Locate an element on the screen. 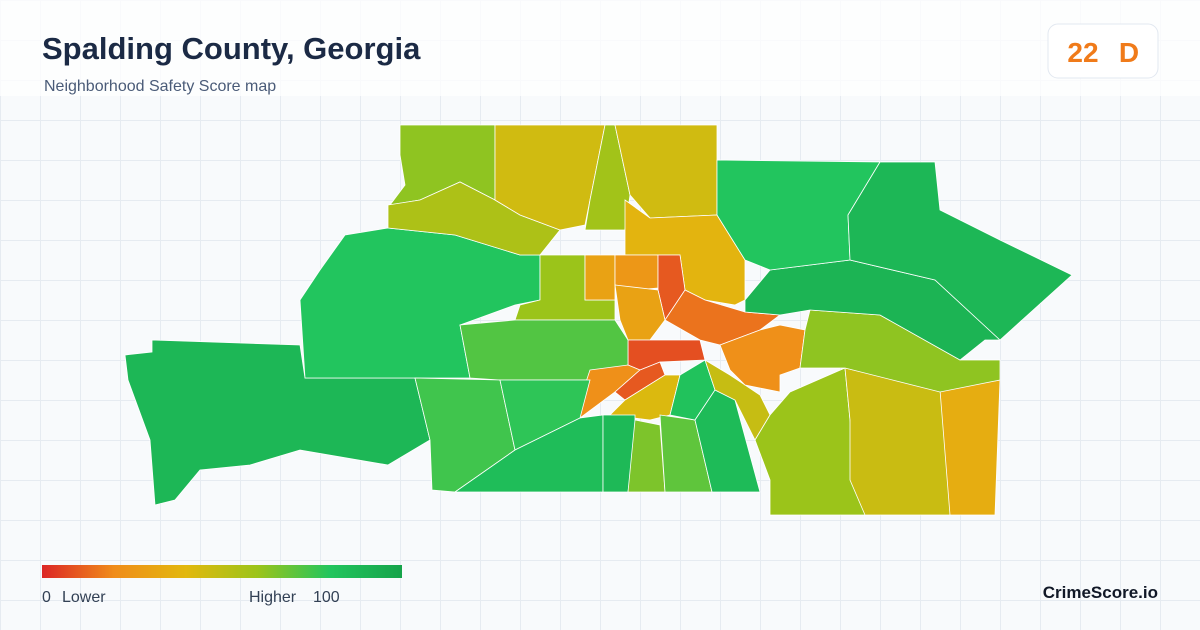 Image resolution: width=1200 pixels, height=630 pixels. title: Spalding County, Georgia is located at coordinates (231, 48).